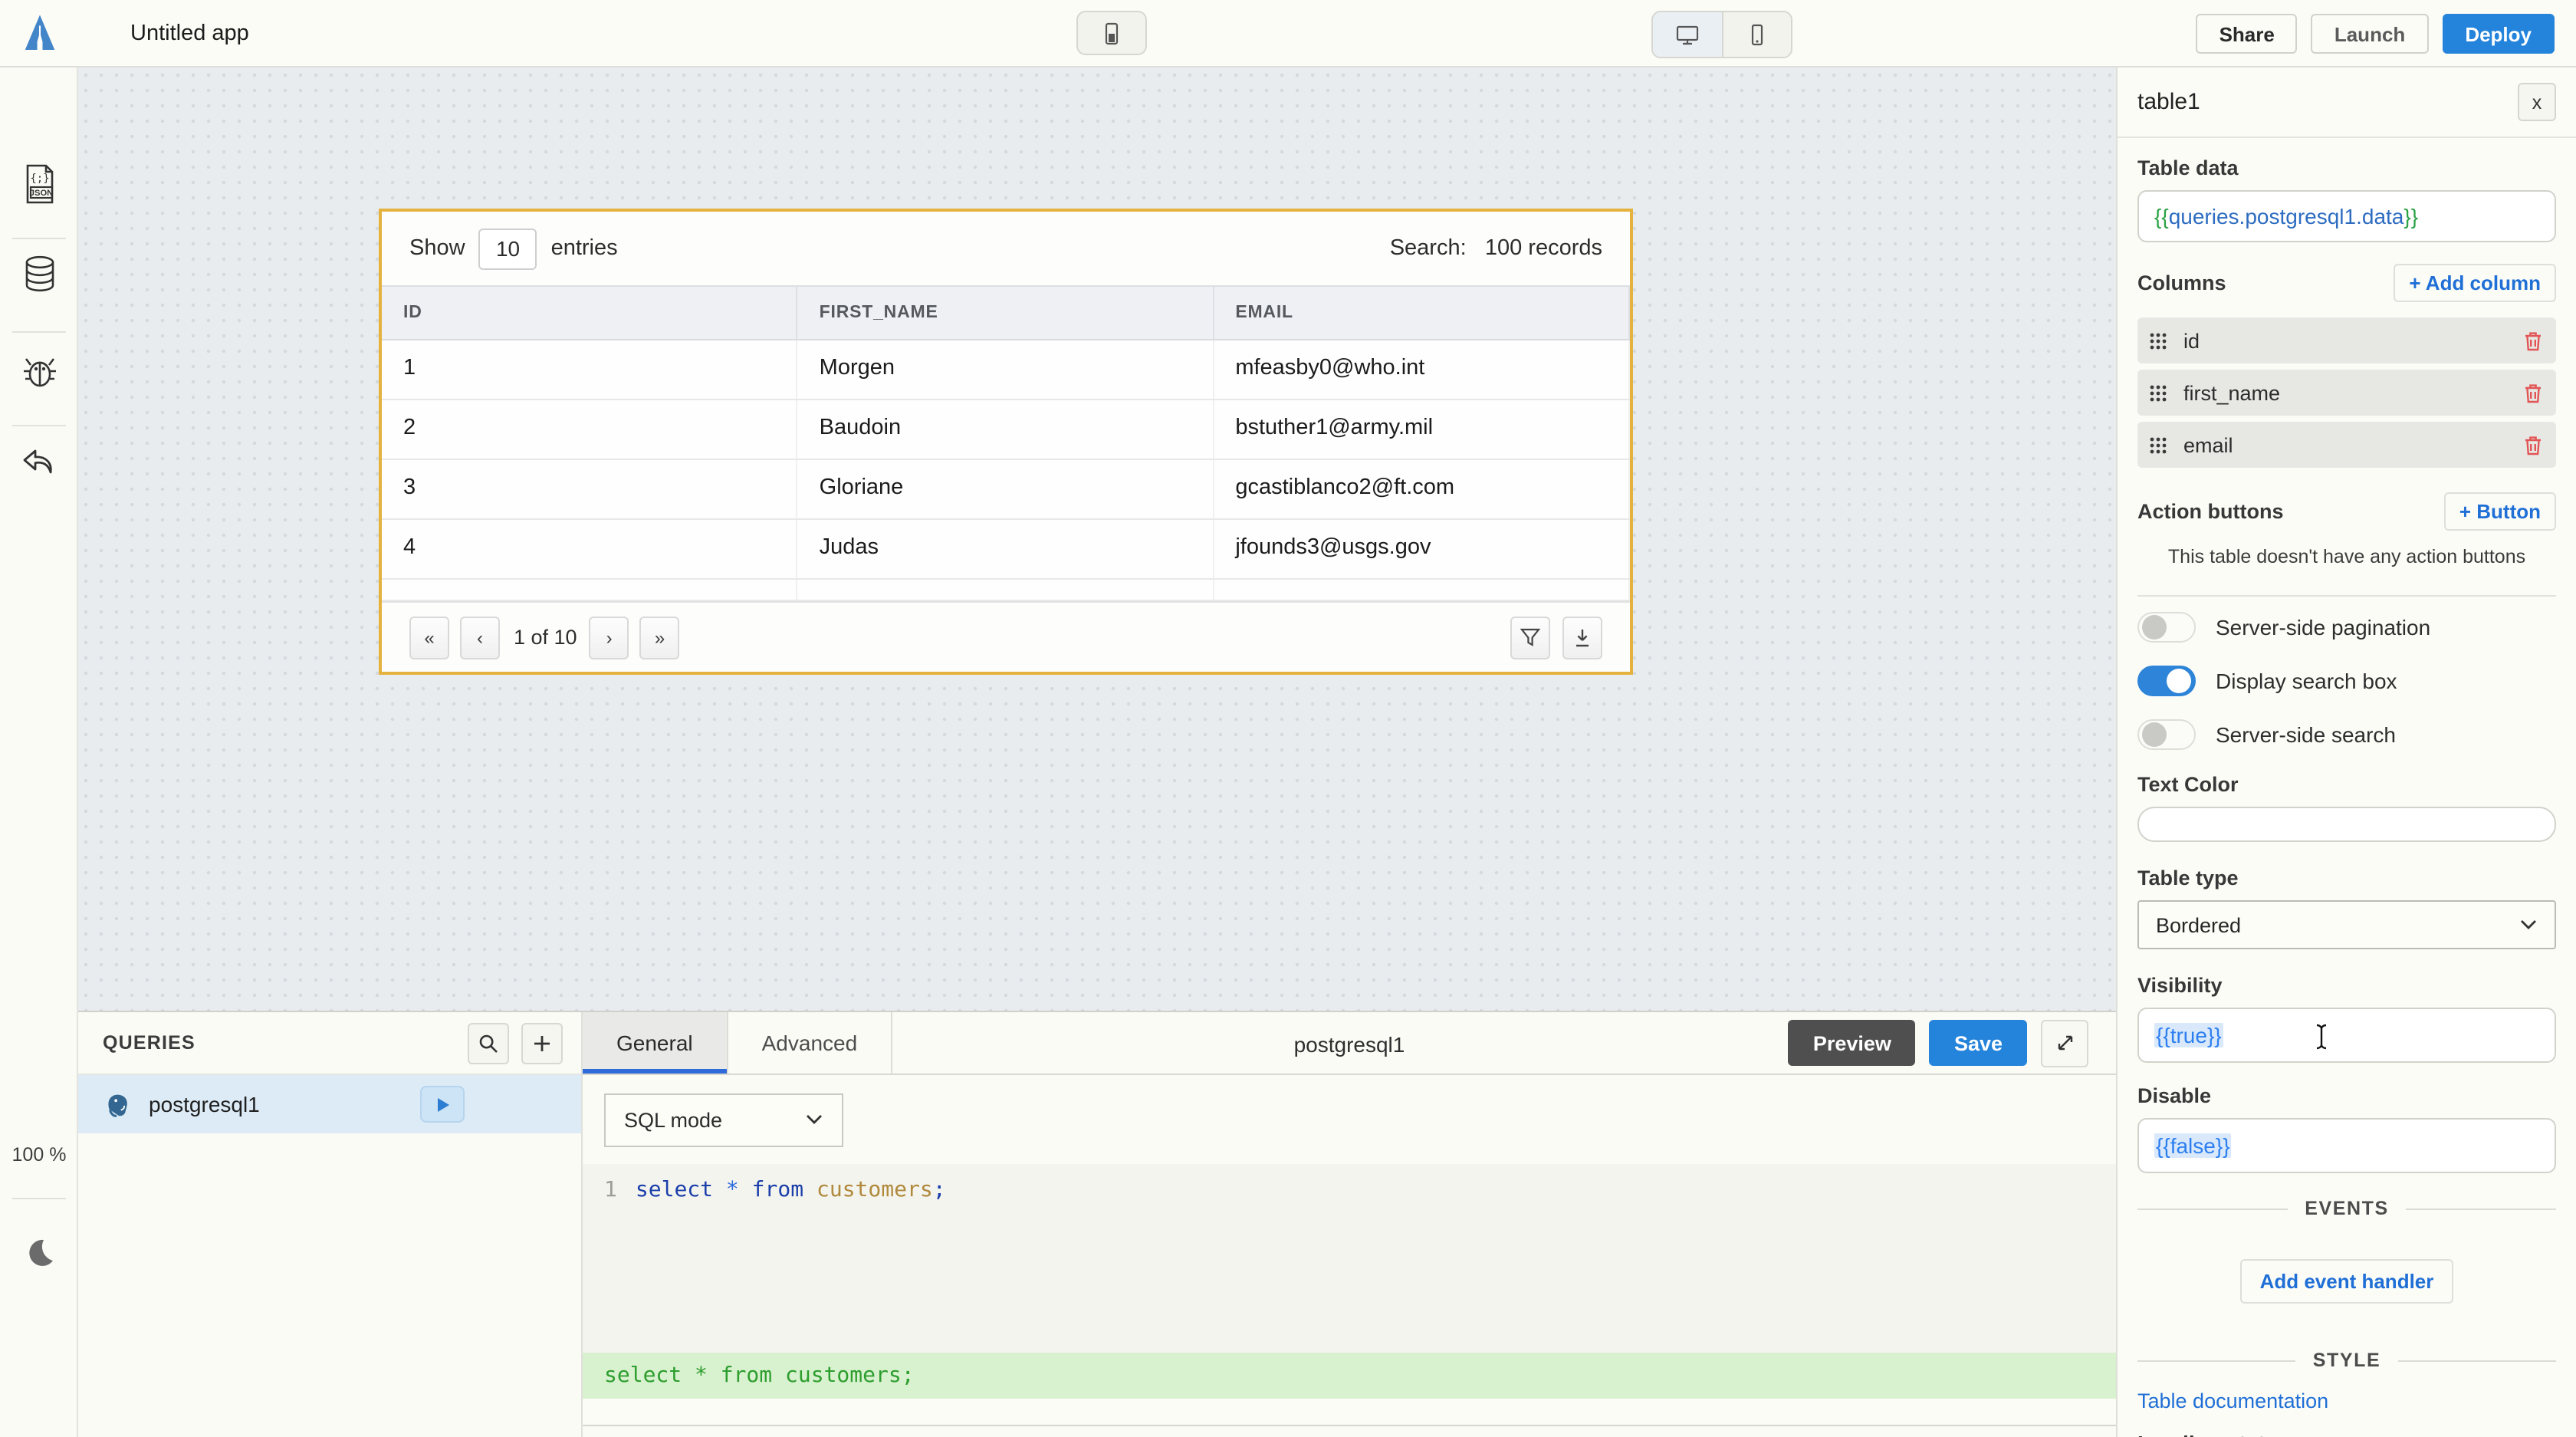 Image resolution: width=2576 pixels, height=1437 pixels. I want to click on toggle-row: Server-side pagination, so click(2346, 627).